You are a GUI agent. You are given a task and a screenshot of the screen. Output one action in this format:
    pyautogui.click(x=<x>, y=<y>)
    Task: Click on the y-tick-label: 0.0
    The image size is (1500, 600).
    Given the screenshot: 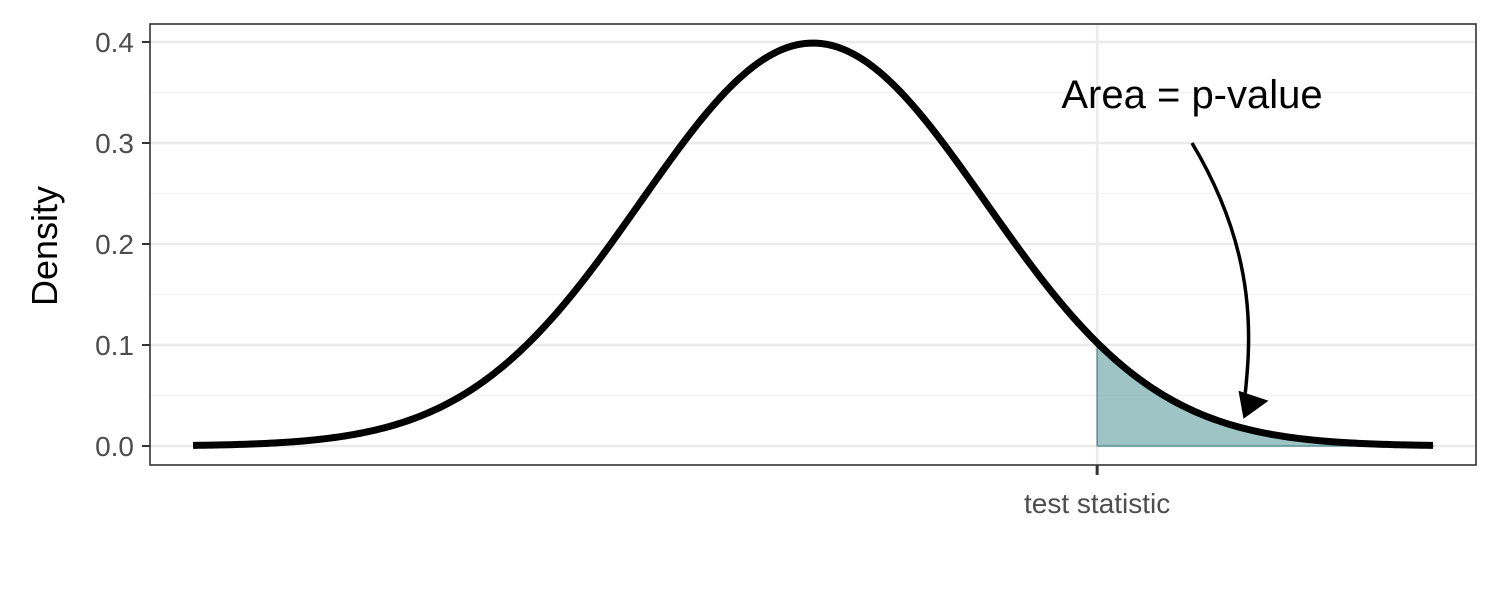 What is the action you would take?
    pyautogui.click(x=114, y=446)
    